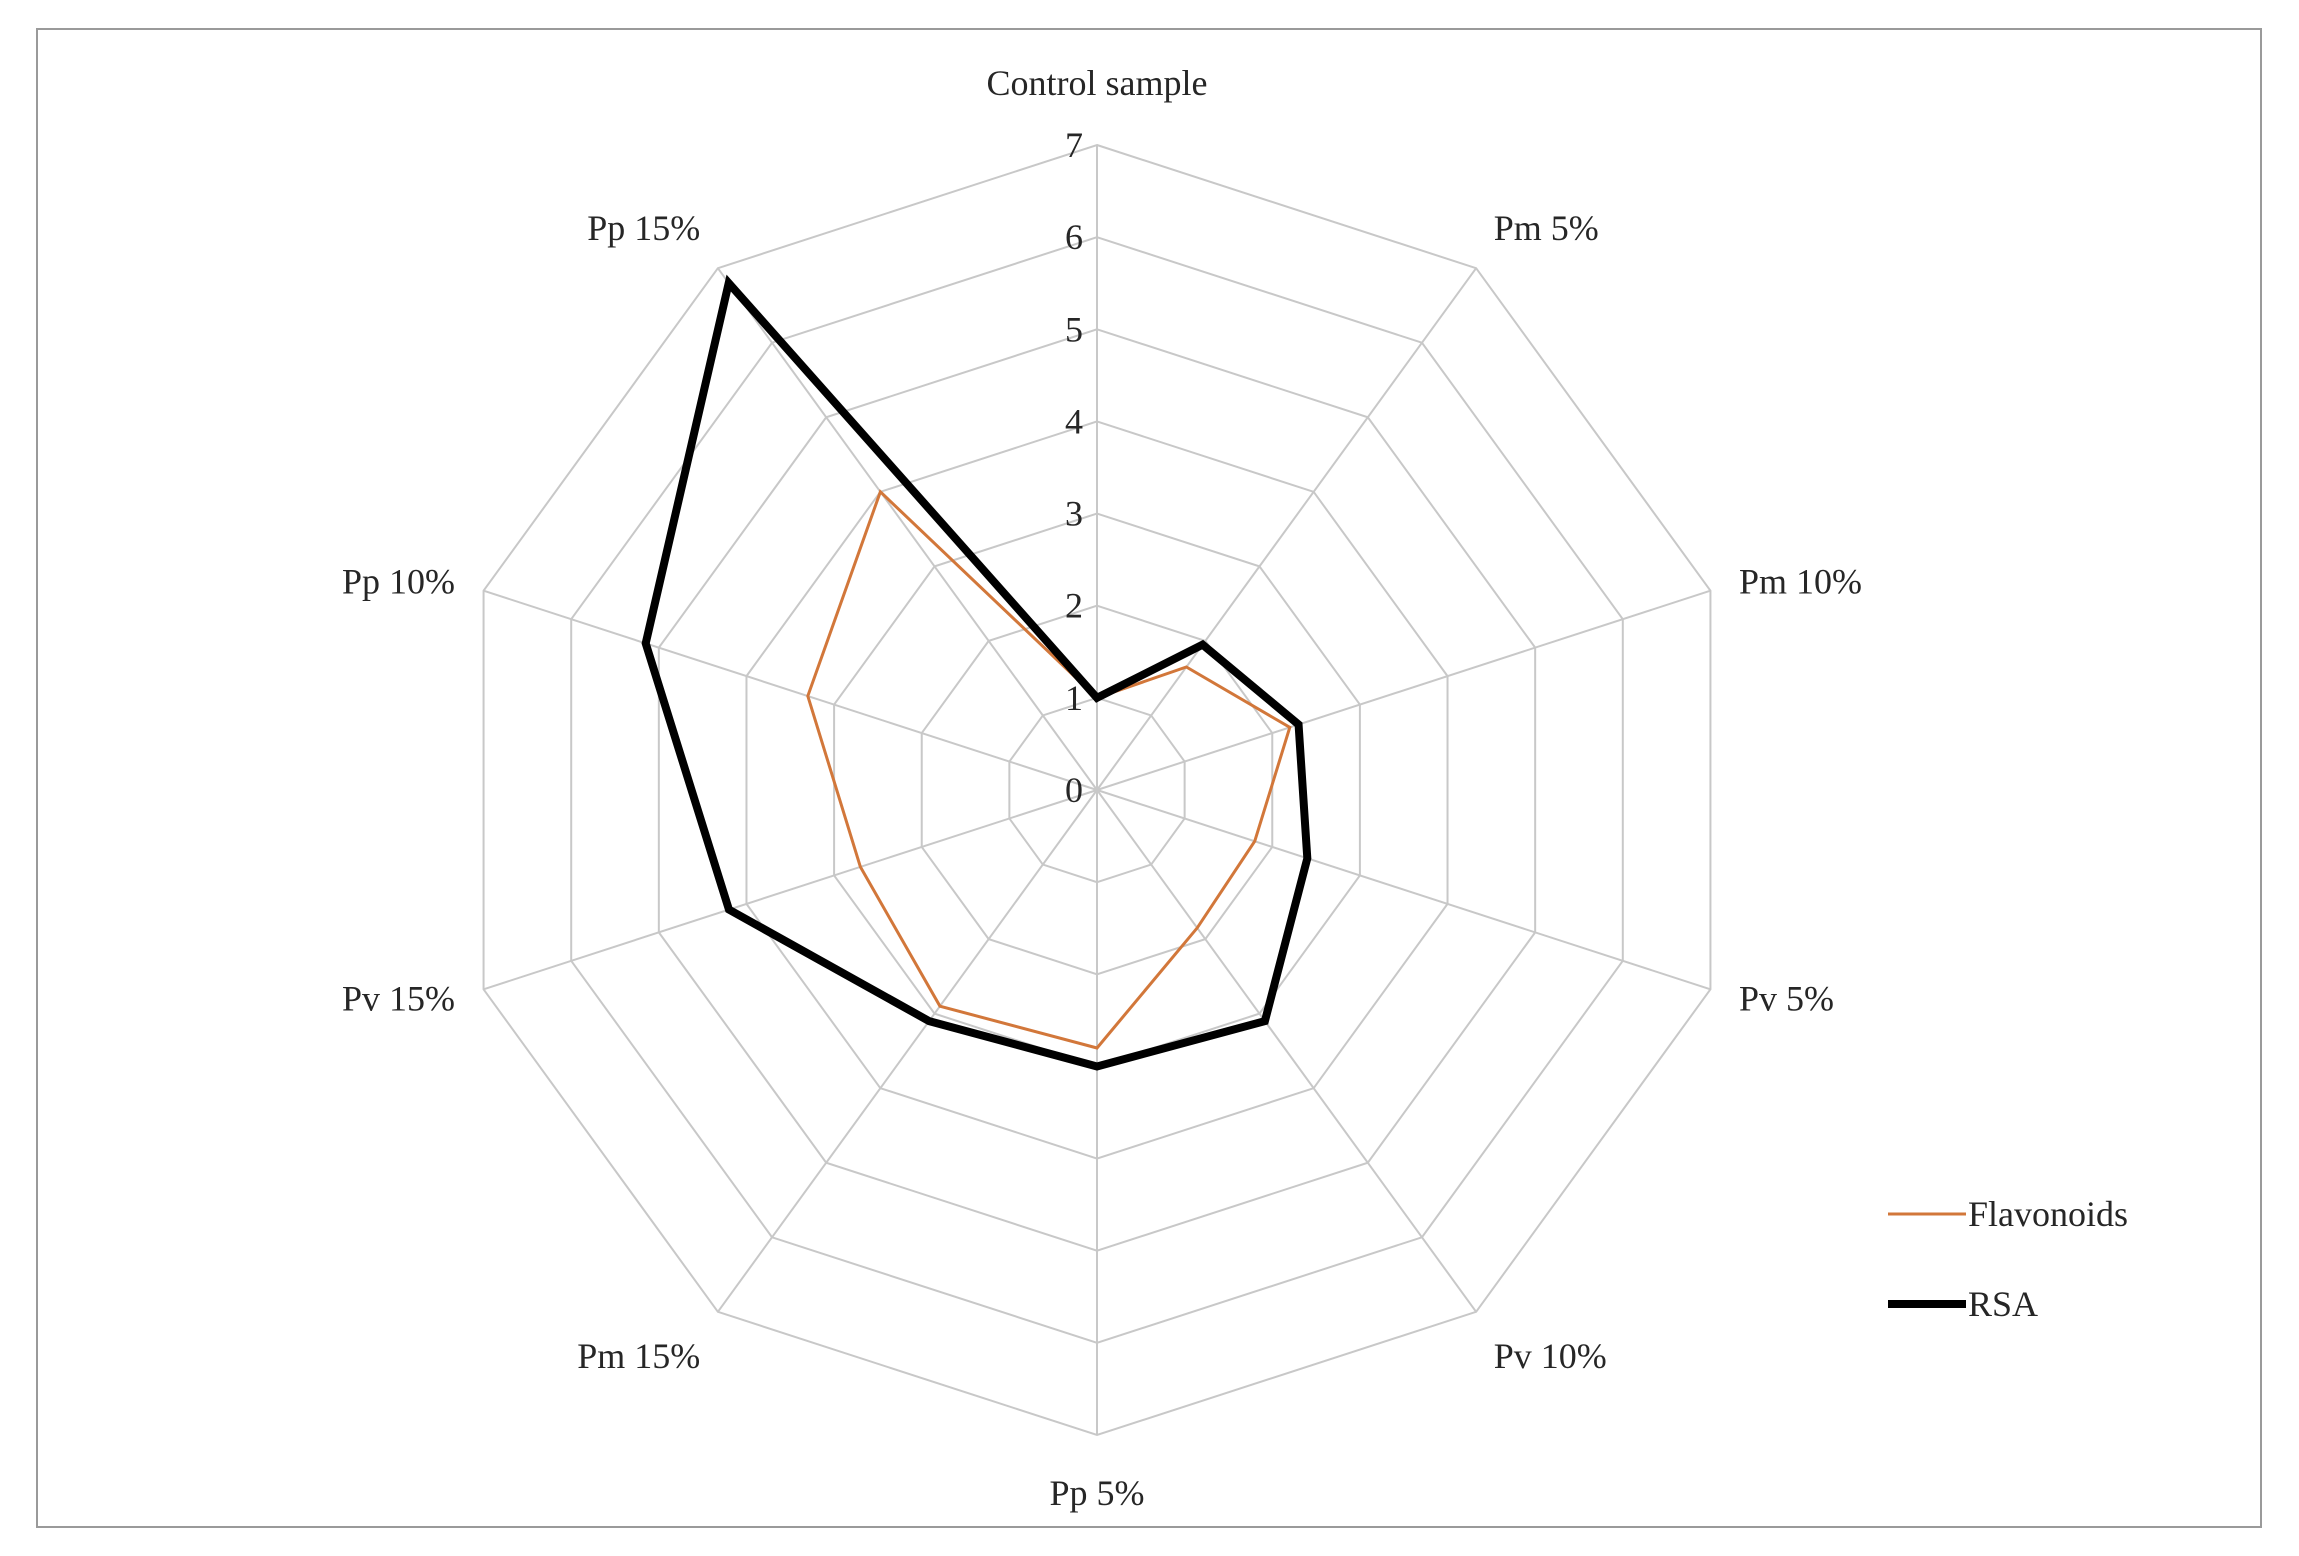 The height and width of the screenshot is (1556, 2299). I want to click on category-label-0: Control sample, so click(1097, 83).